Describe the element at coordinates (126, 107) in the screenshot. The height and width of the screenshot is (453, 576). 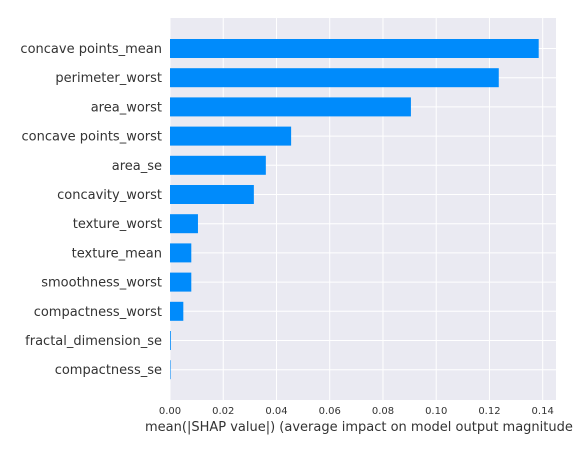
I see `category-label: area_worst` at that location.